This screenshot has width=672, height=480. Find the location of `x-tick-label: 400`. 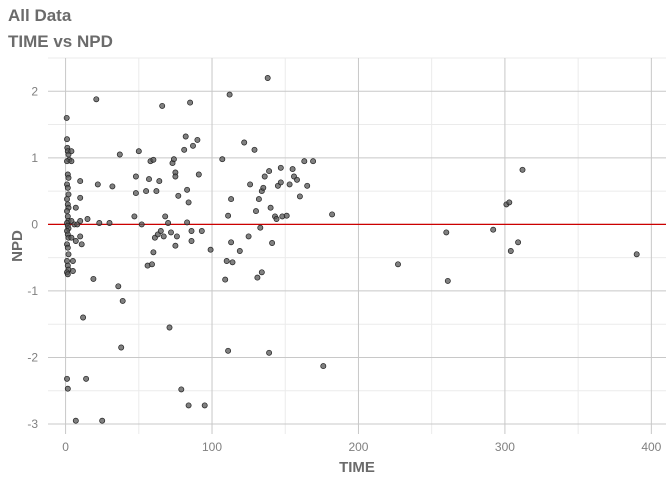

x-tick-label: 400 is located at coordinates (651, 447).